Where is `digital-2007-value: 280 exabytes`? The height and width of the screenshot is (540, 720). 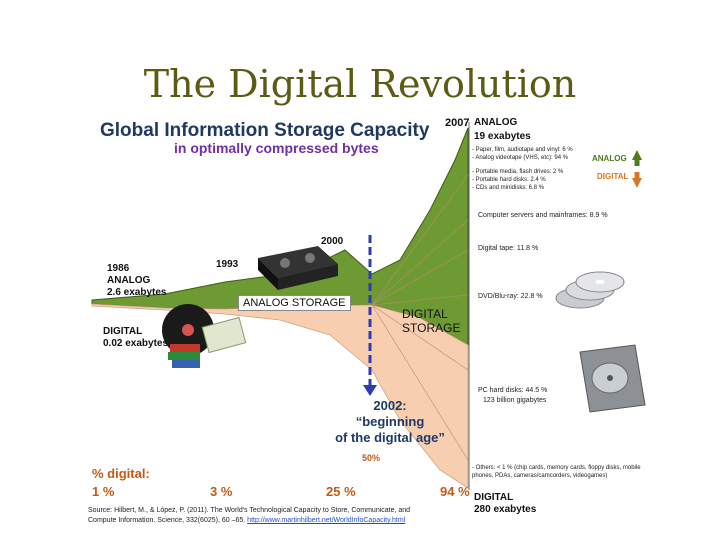
digital-2007-value: 280 exabytes is located at coordinates (505, 509).